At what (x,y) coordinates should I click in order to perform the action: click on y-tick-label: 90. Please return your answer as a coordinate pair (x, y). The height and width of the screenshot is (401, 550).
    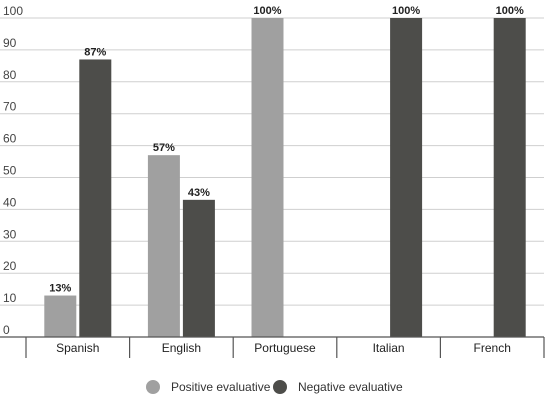
    Looking at the image, I should click on (10, 43).